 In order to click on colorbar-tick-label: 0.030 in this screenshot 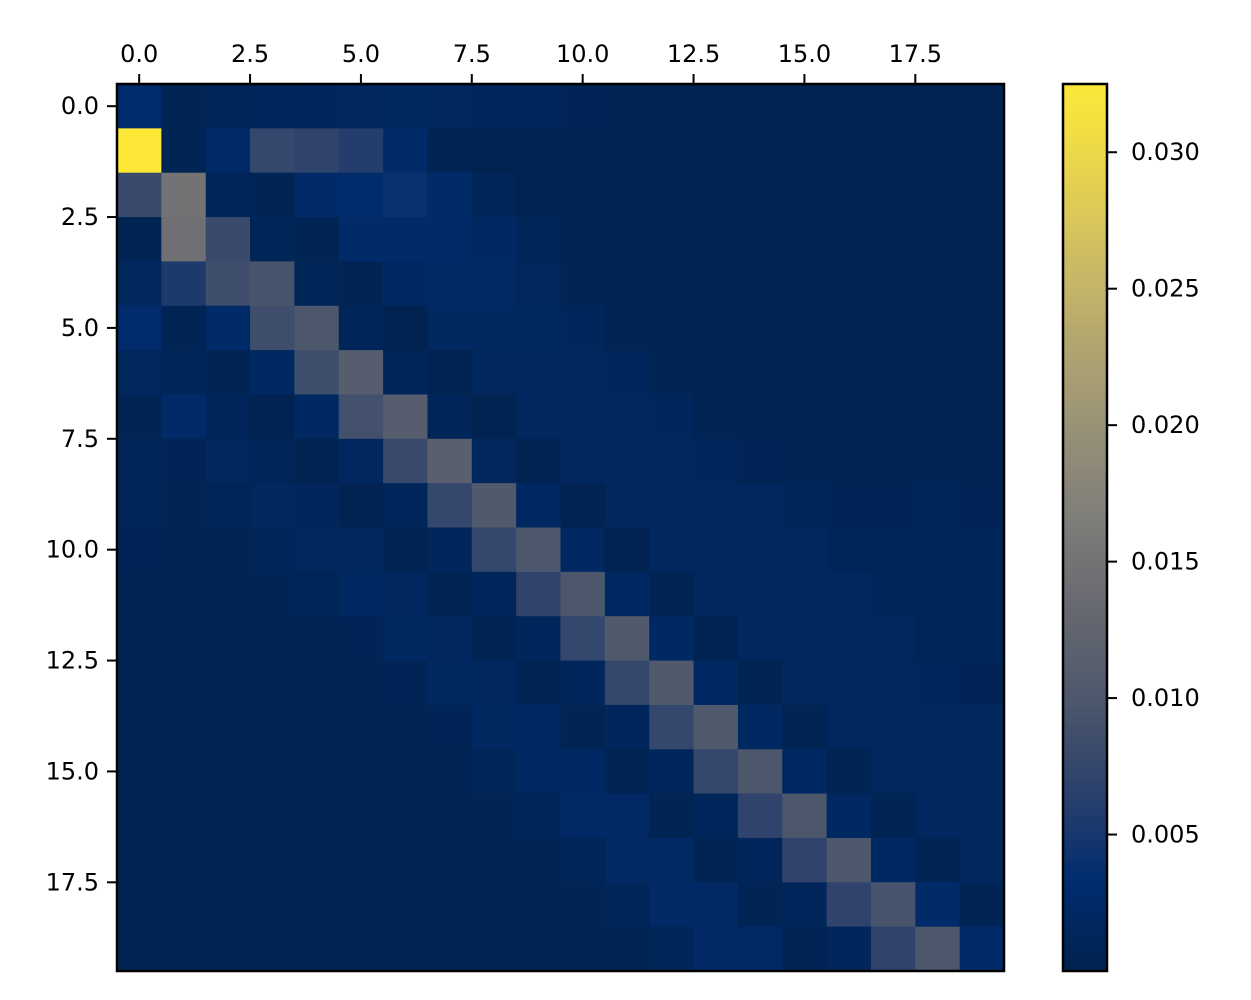, I will do `click(1165, 152)`.